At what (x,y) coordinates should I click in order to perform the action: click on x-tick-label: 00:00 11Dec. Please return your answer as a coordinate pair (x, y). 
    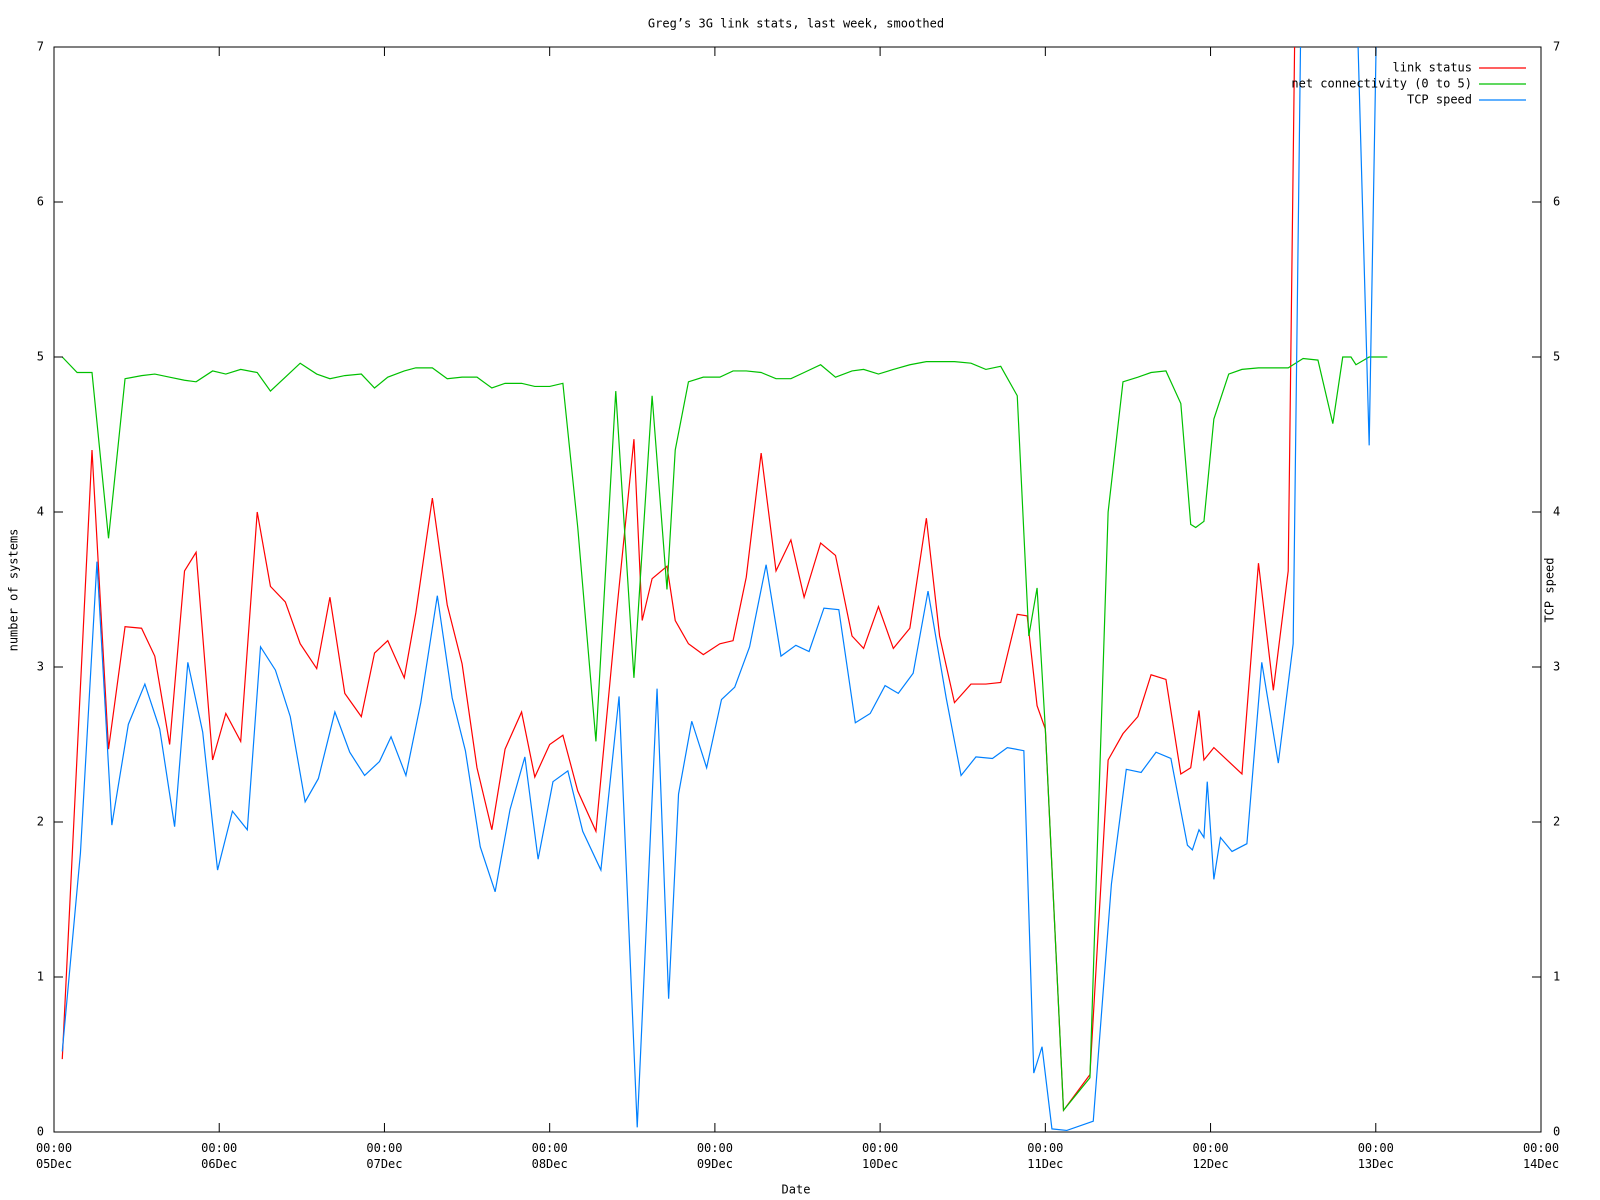
    Looking at the image, I should click on (1045, 1156).